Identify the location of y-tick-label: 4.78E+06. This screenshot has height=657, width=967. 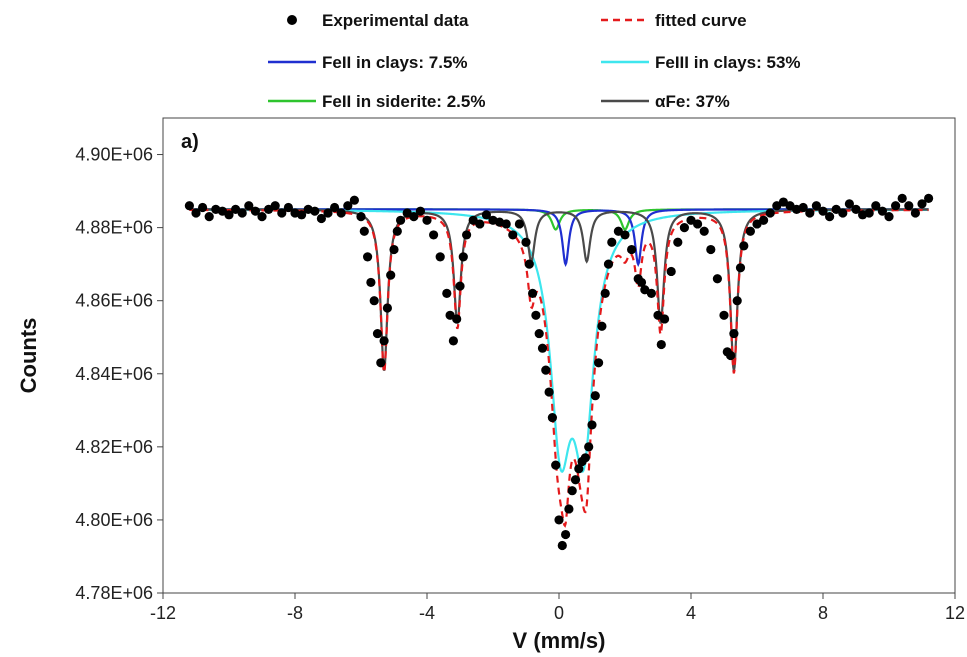
(114, 593).